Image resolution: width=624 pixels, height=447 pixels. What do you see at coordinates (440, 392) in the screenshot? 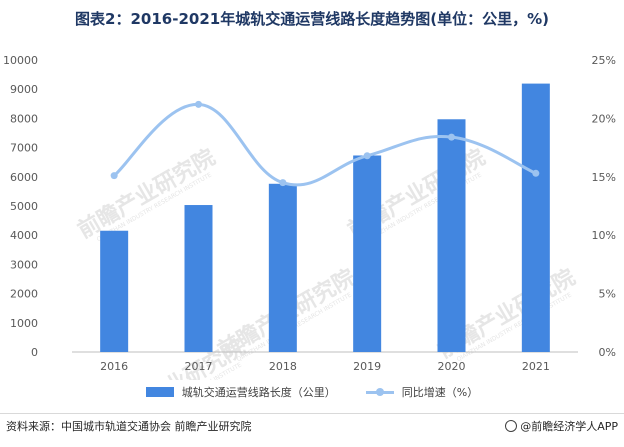
I see `legend-label-growth: 同比增速（%）` at bounding box center [440, 392].